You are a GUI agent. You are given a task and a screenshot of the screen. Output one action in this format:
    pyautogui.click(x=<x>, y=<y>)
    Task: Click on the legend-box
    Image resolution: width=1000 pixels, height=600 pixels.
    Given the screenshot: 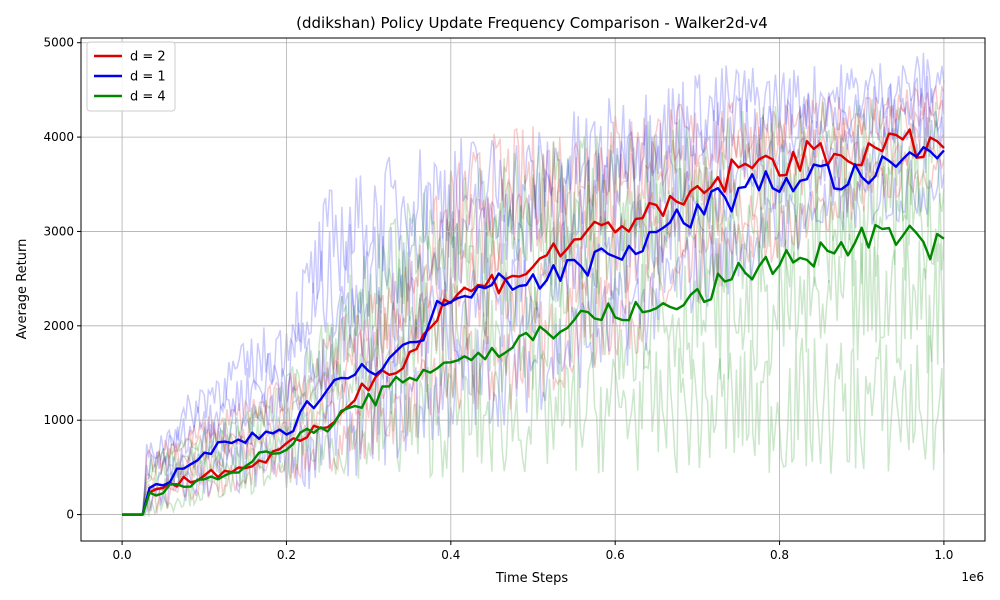 What is the action you would take?
    pyautogui.click(x=131, y=76)
    